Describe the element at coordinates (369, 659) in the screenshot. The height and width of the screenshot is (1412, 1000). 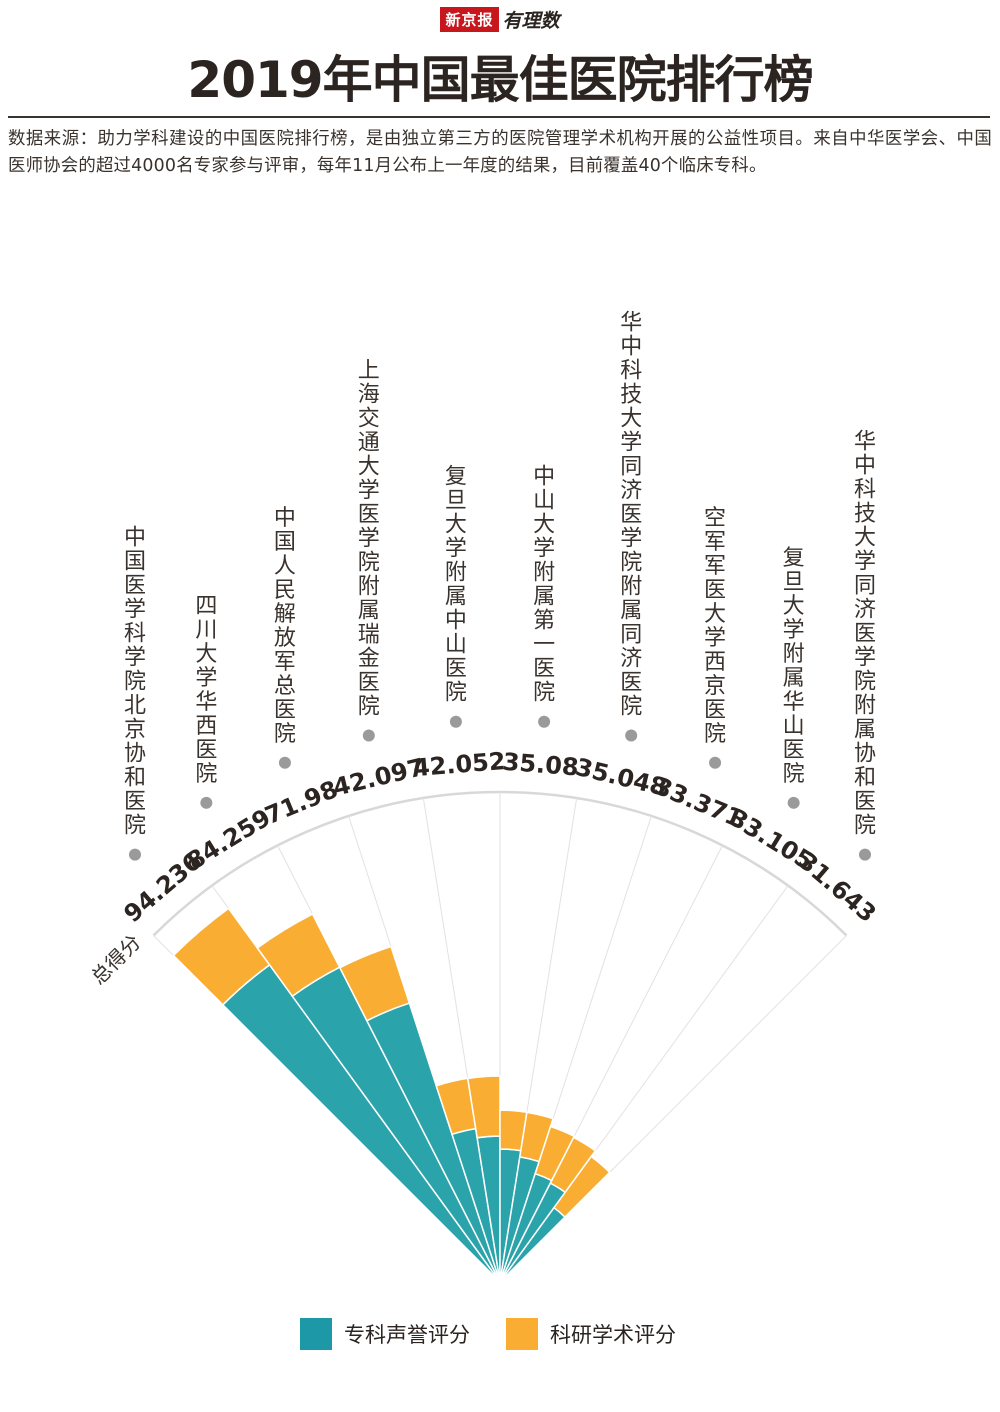
I see `hospital-name-char: 金` at that location.